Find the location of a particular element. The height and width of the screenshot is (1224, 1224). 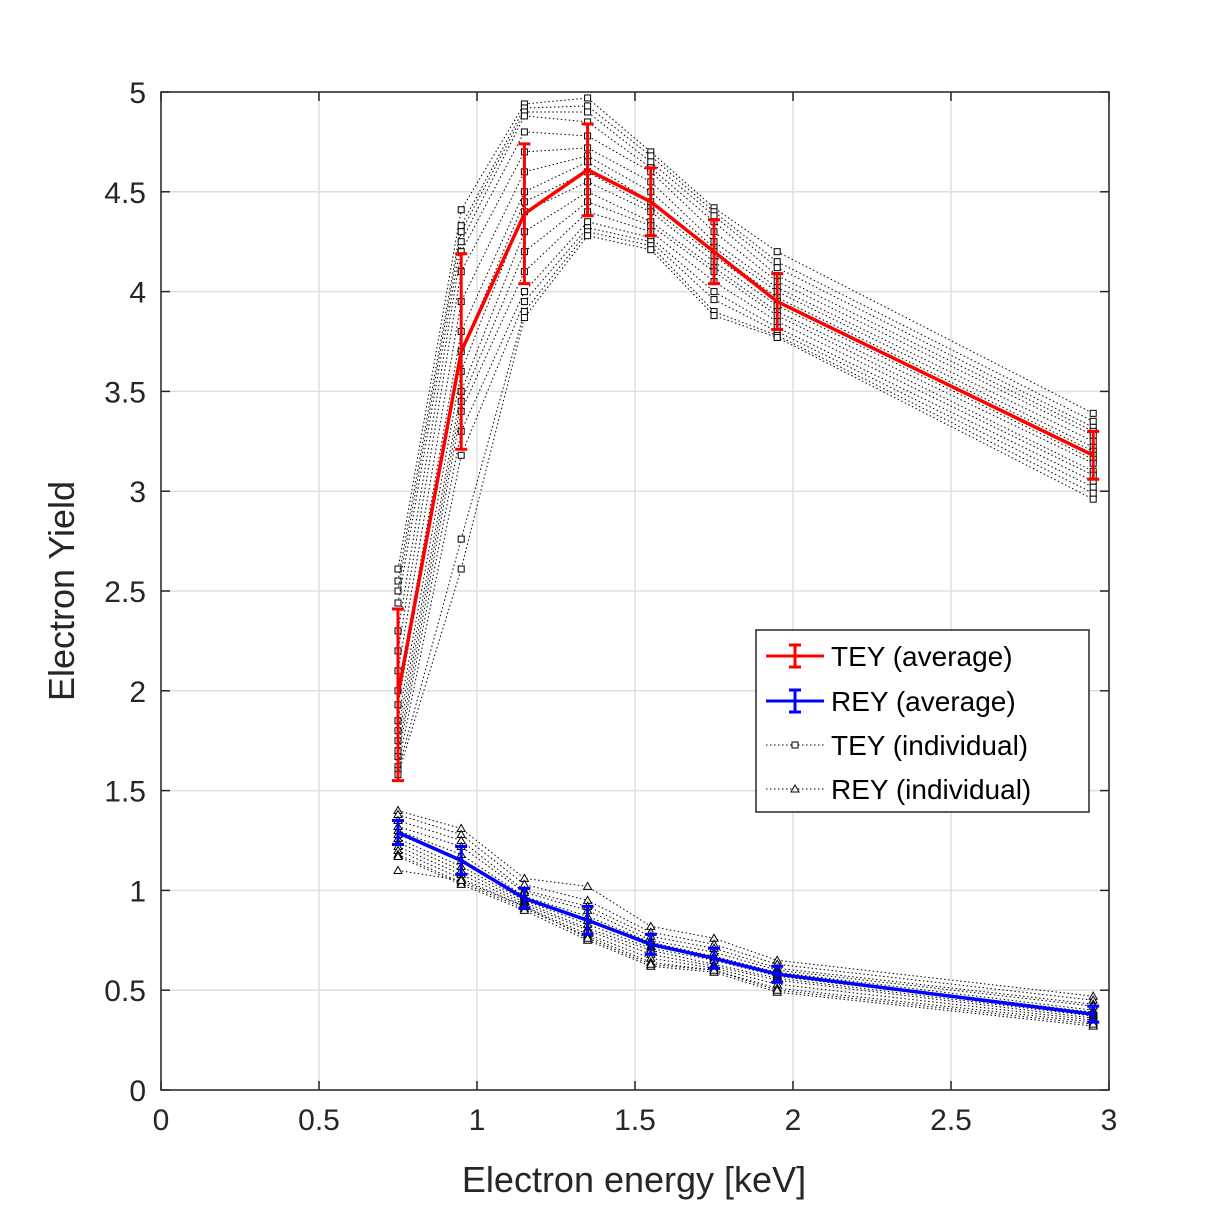

square-marker-icon is located at coordinates (795, 745).